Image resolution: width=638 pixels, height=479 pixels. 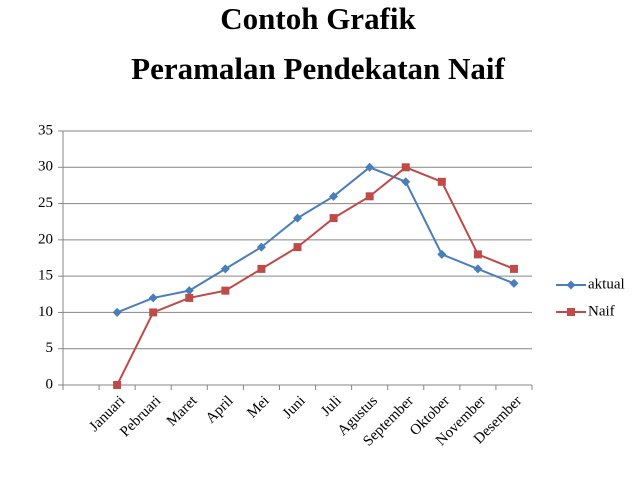 What do you see at coordinates (45, 312) in the screenshot?
I see `y-tick-label: 10` at bounding box center [45, 312].